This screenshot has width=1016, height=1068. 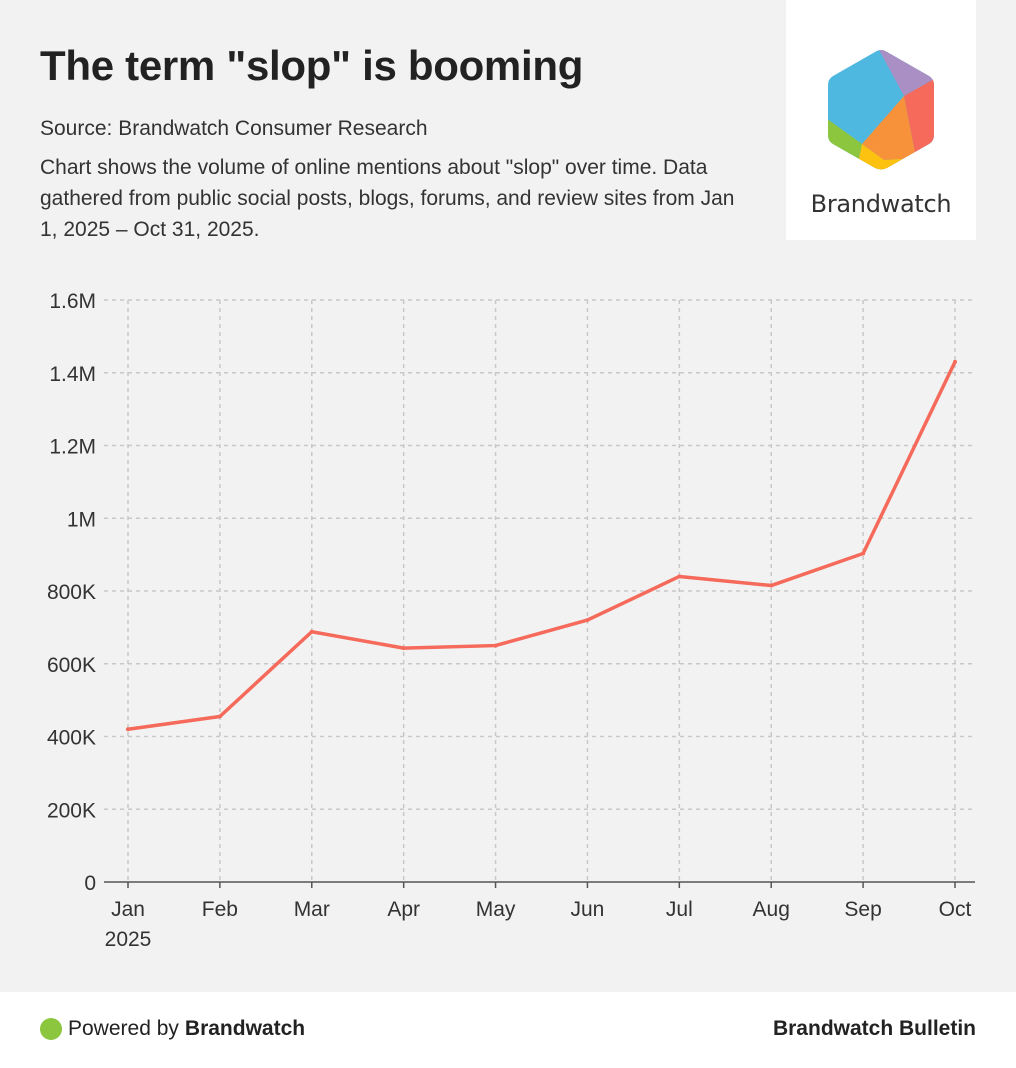 I want to click on logo-wordmark: Brandwatch, so click(x=881, y=204).